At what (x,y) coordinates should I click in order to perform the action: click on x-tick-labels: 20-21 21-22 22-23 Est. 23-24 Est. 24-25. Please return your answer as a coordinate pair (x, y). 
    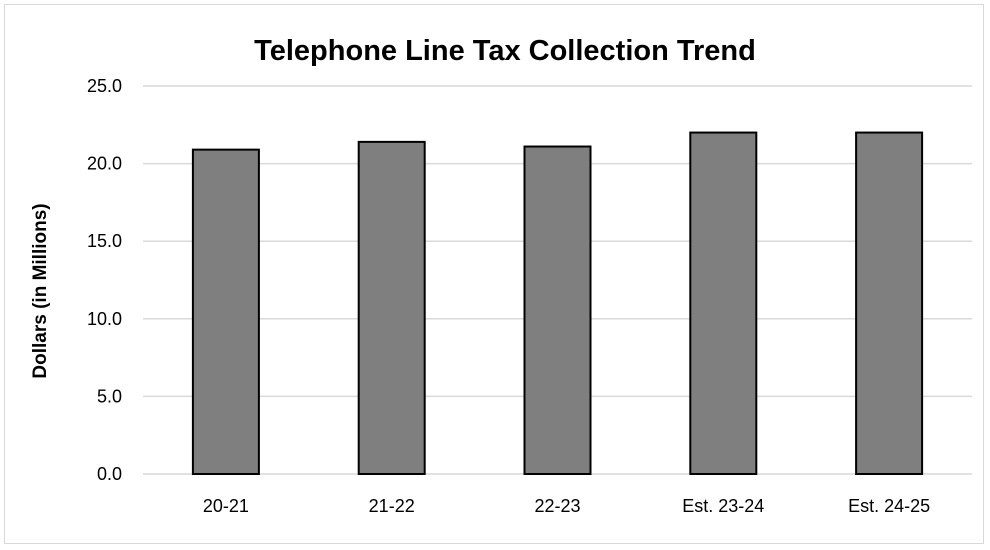
    Looking at the image, I should click on (566, 506).